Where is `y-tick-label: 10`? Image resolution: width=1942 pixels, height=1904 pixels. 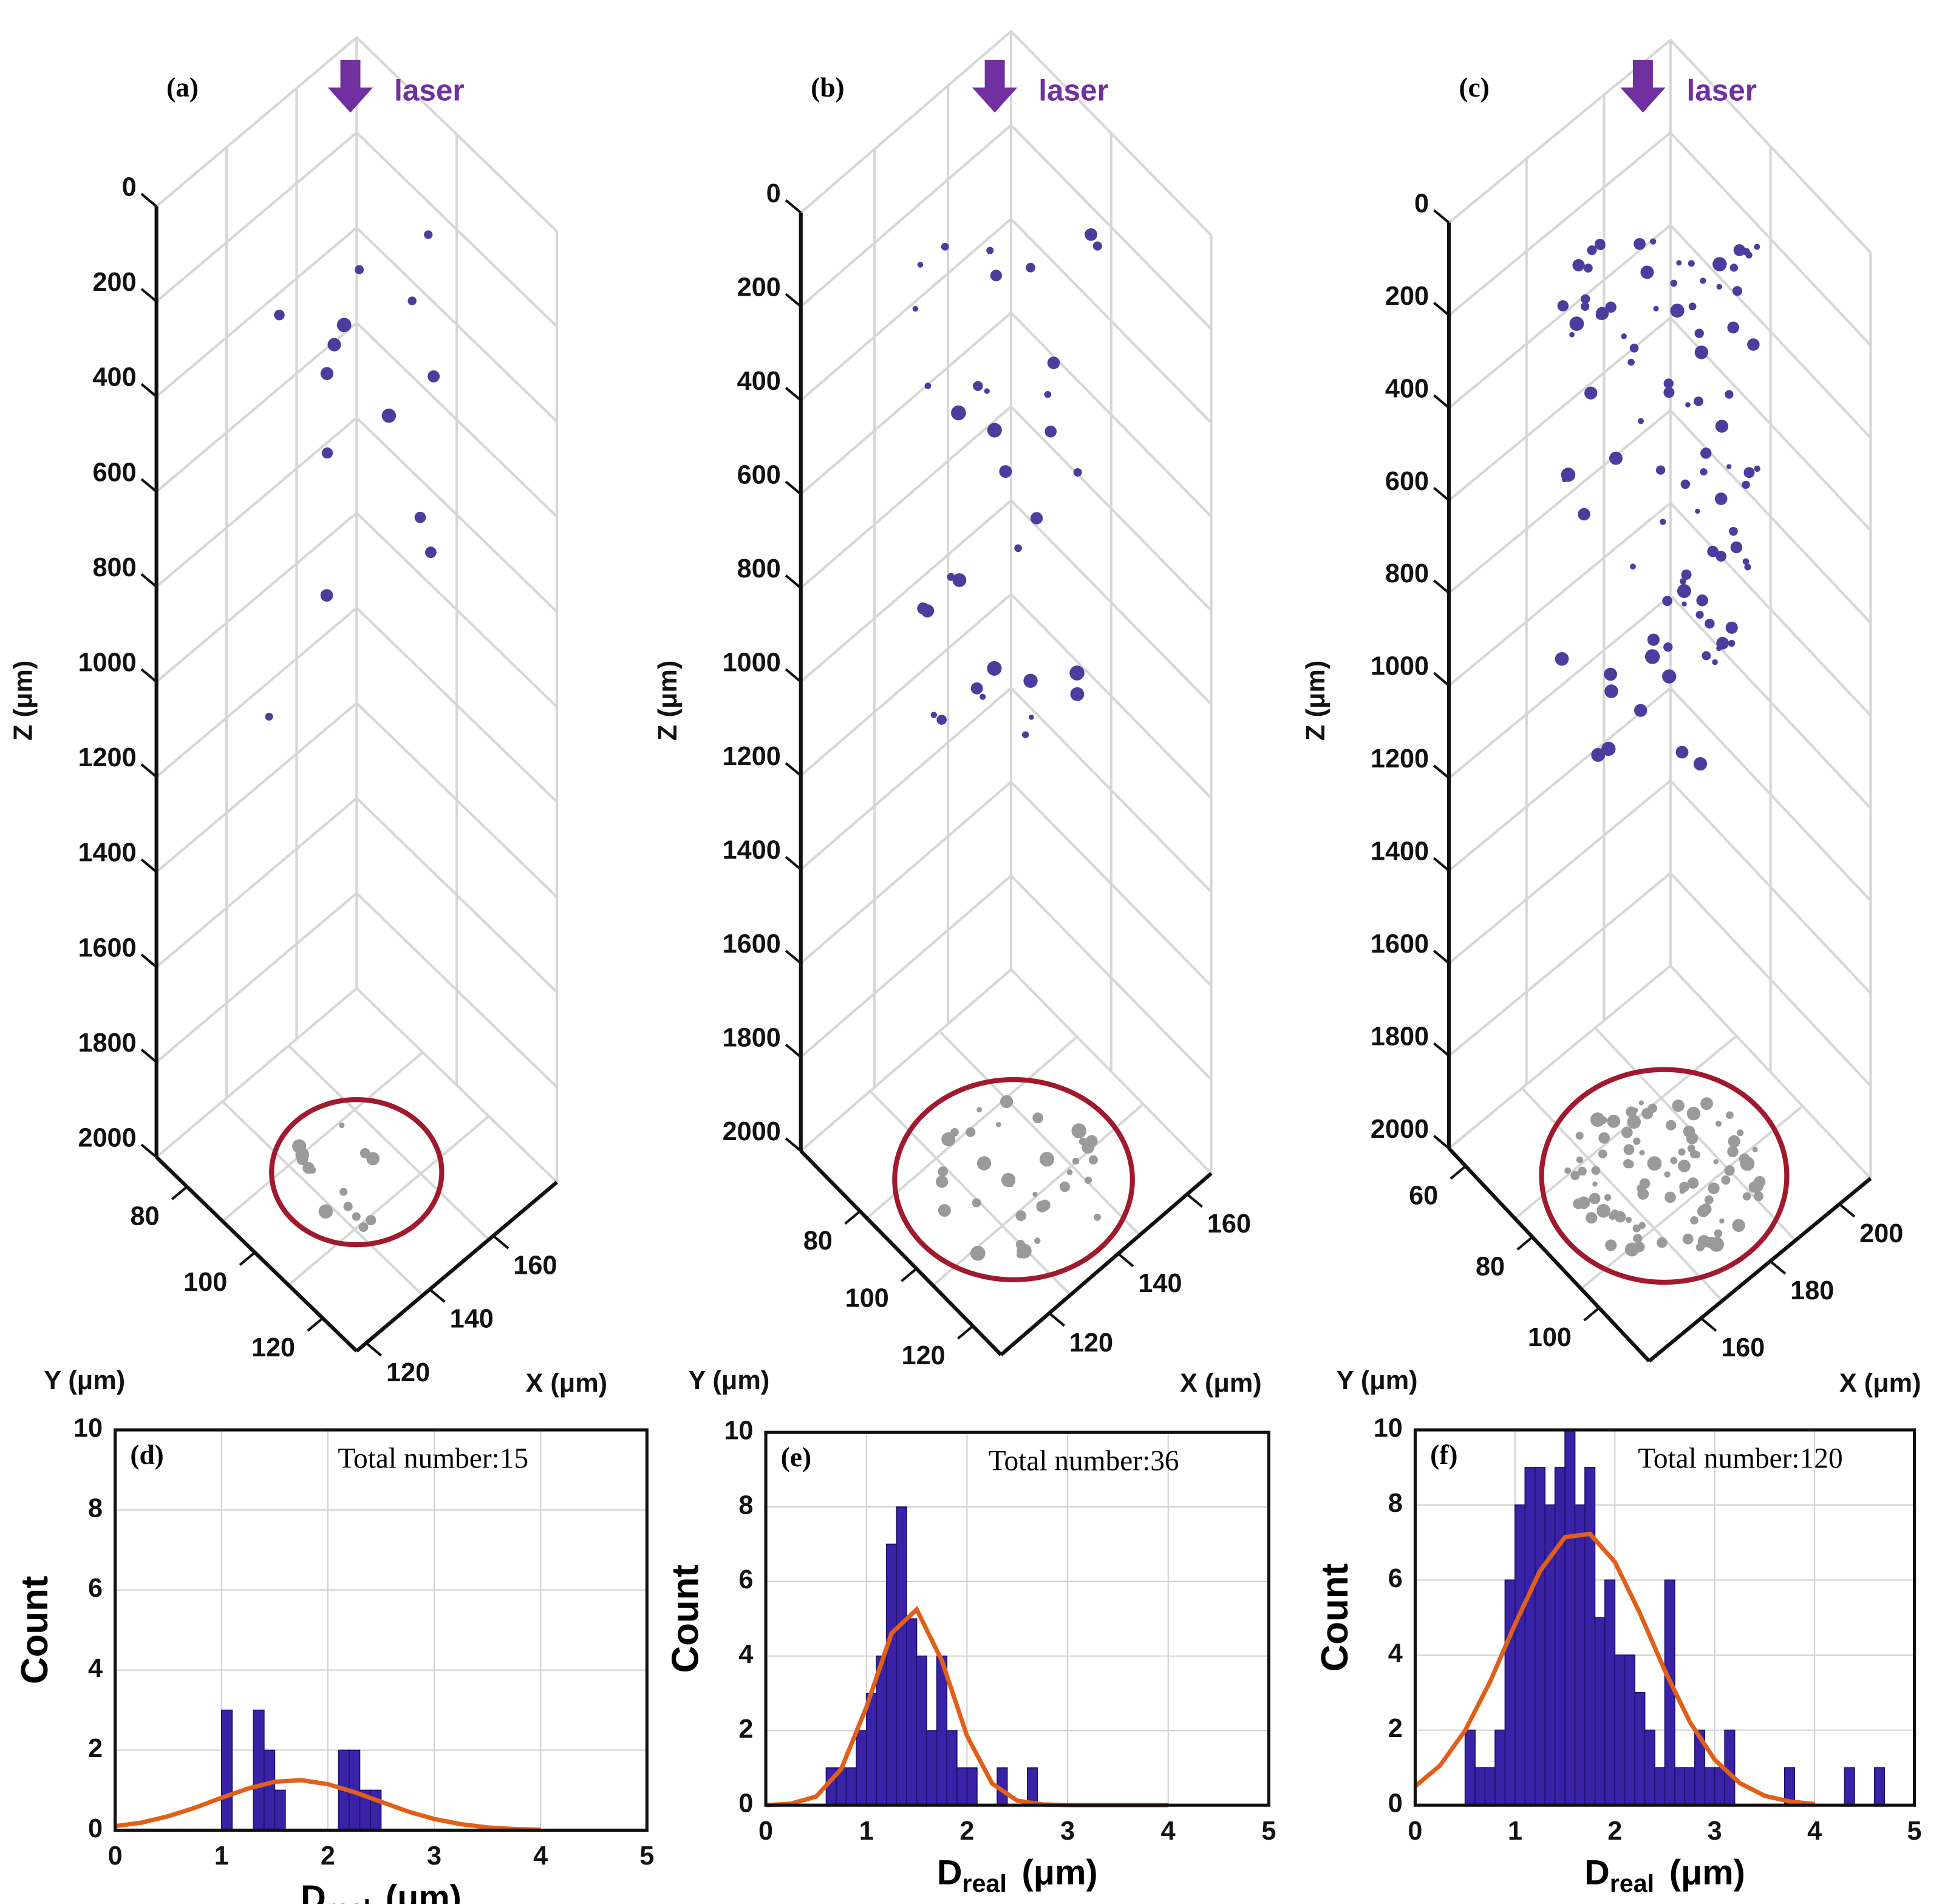 y-tick-label: 10 is located at coordinates (738, 1431).